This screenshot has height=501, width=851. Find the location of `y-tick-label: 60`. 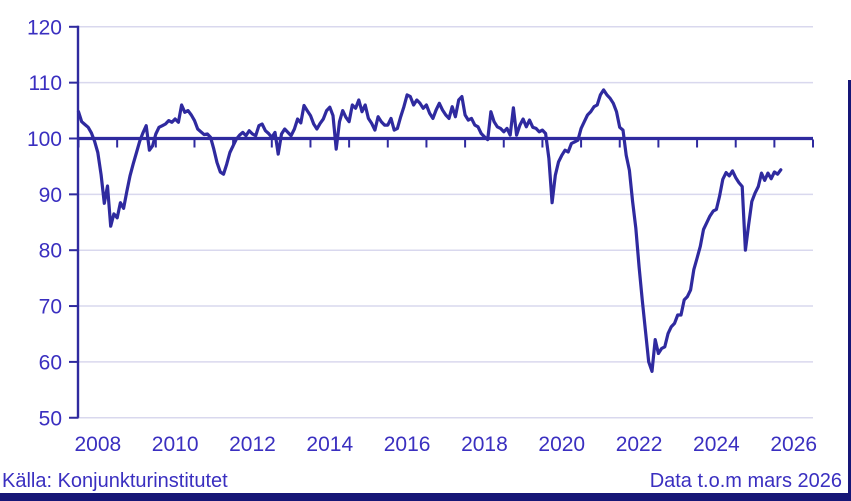

y-tick-label: 60 is located at coordinates (50, 362).